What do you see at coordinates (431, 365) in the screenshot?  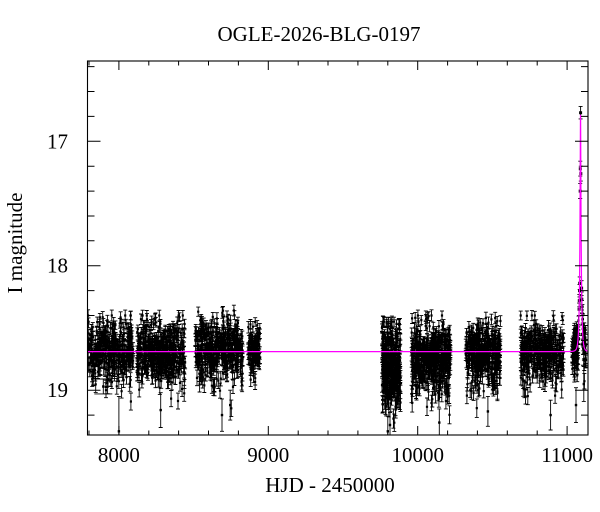 I see `season-6-markers` at bounding box center [431, 365].